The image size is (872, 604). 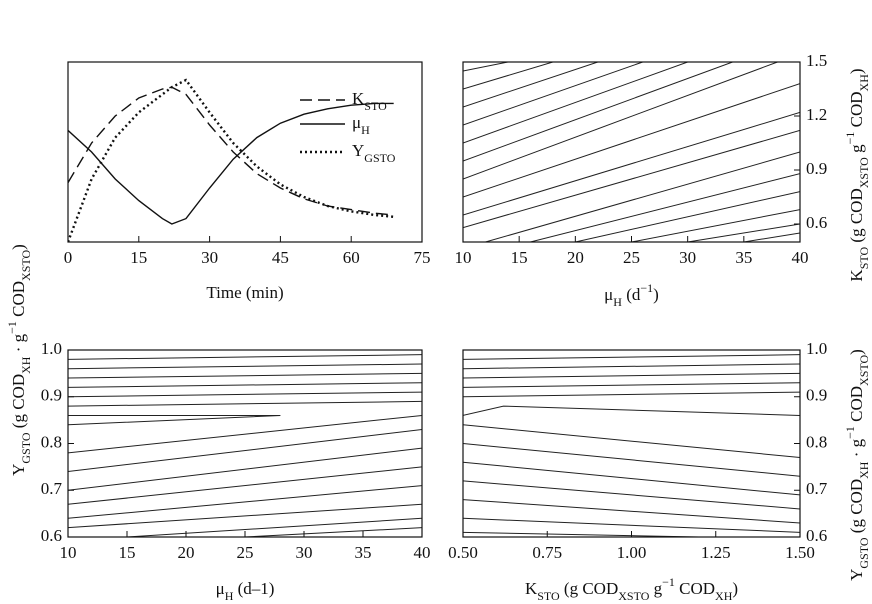 I want to click on label-part: GSTO, so click(x=864, y=552).